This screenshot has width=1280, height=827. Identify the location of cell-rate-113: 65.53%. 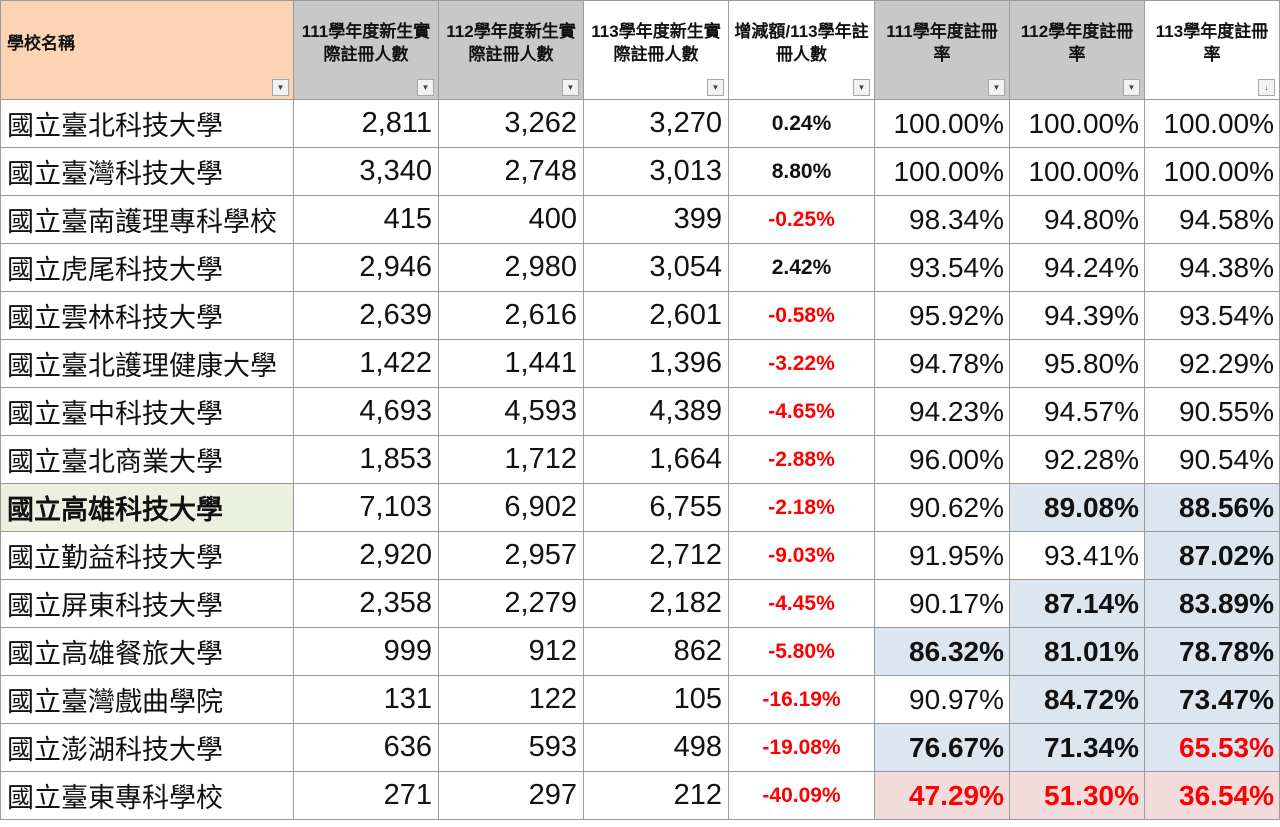
(1212, 747).